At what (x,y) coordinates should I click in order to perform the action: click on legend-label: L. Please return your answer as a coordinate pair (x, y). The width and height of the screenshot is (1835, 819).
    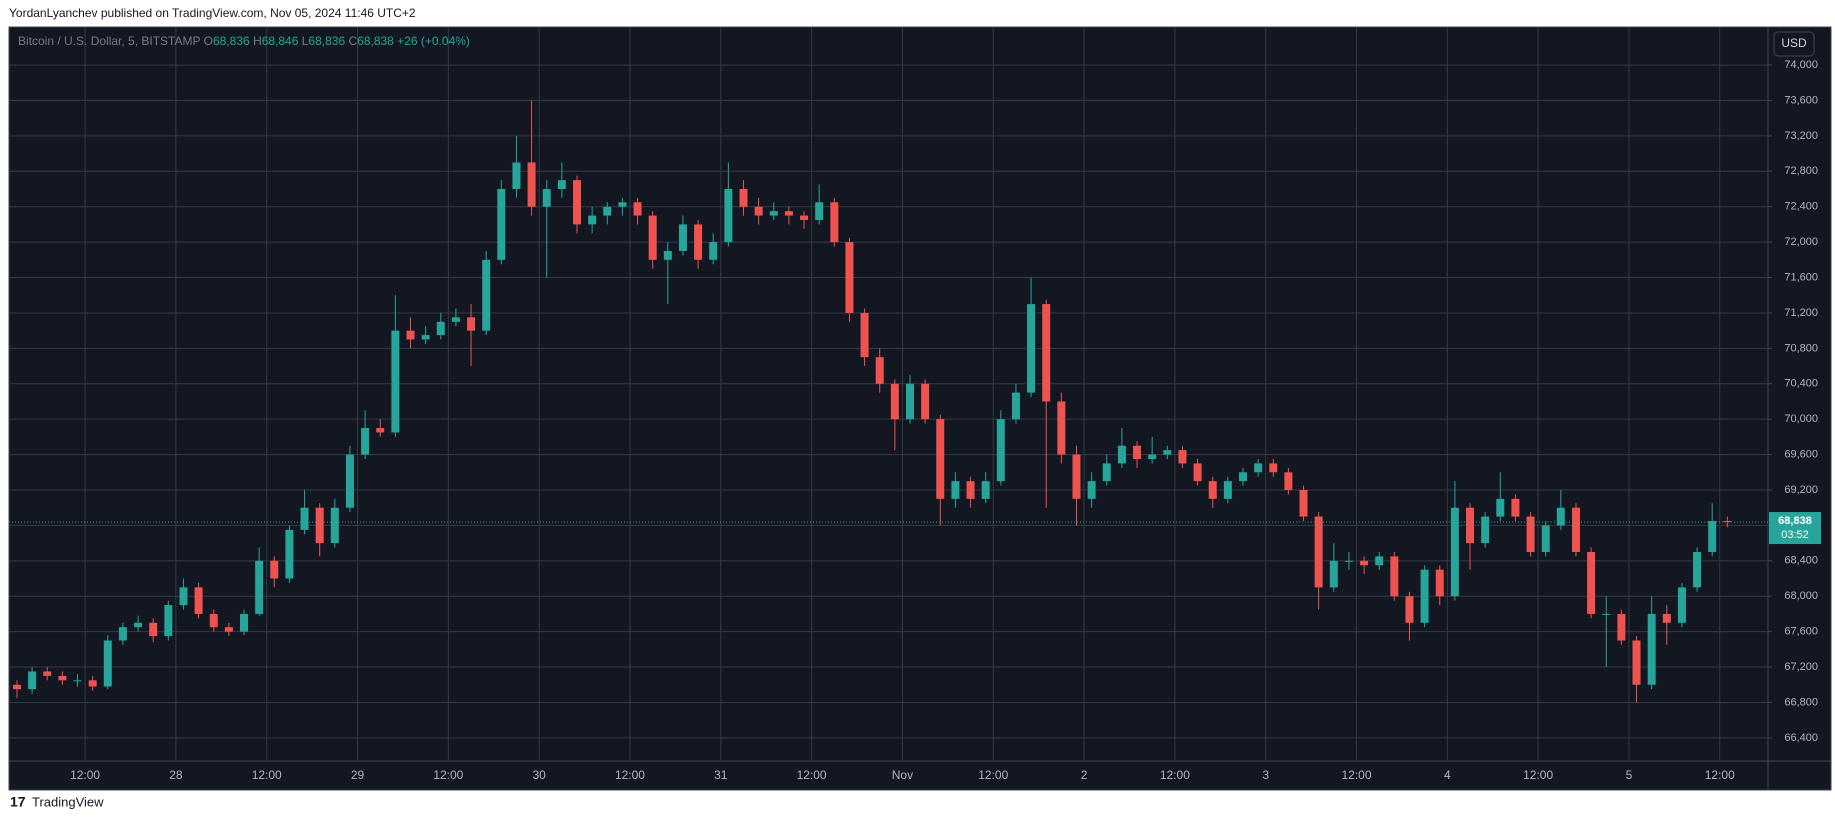
    Looking at the image, I should click on (305, 41).